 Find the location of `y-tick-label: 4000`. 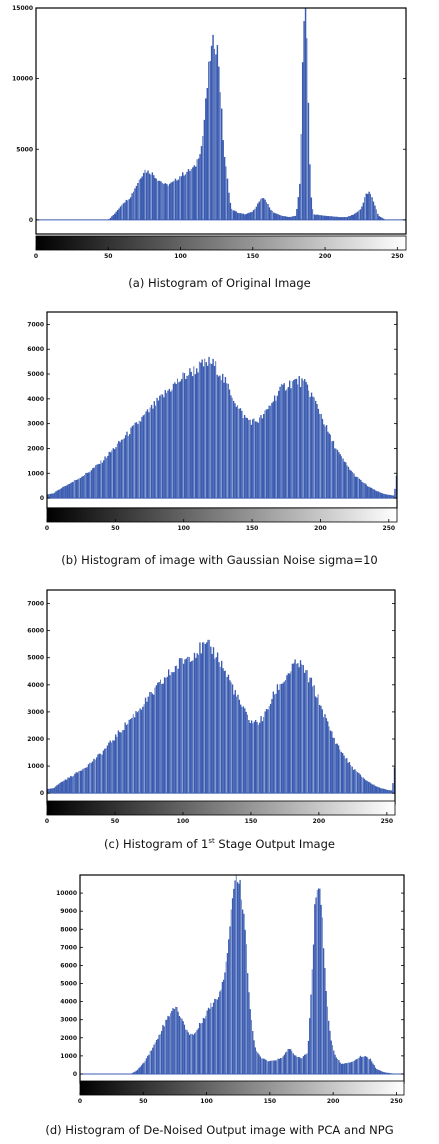

y-tick-label: 4000 is located at coordinates (35, 399).